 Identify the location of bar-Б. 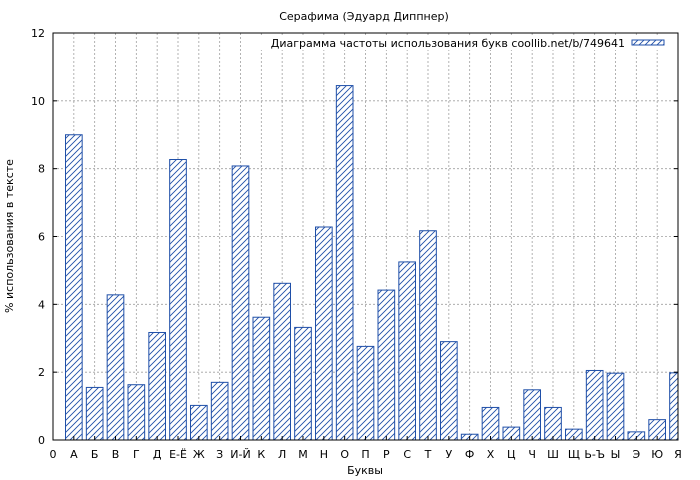
(94, 413).